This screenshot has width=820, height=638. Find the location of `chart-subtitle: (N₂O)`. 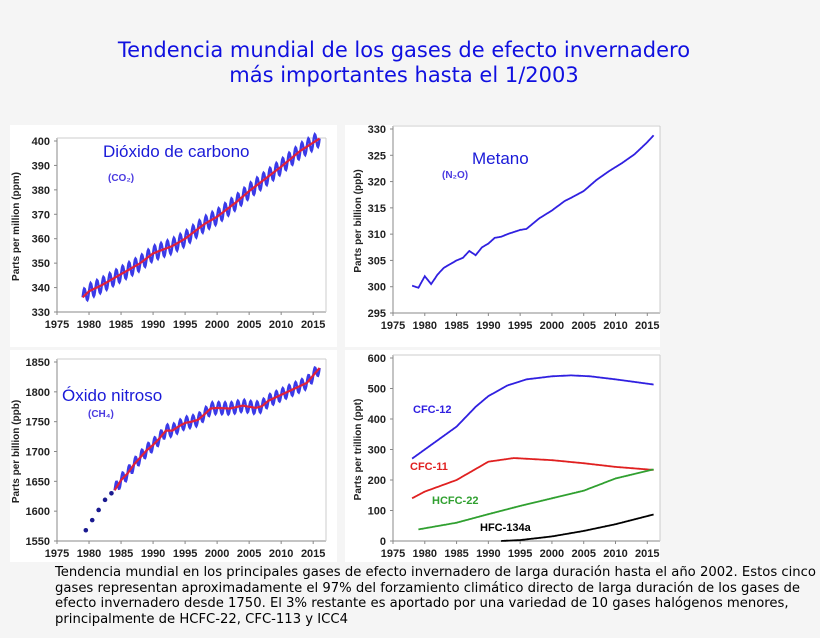

chart-subtitle: (N₂O) is located at coordinates (455, 175).